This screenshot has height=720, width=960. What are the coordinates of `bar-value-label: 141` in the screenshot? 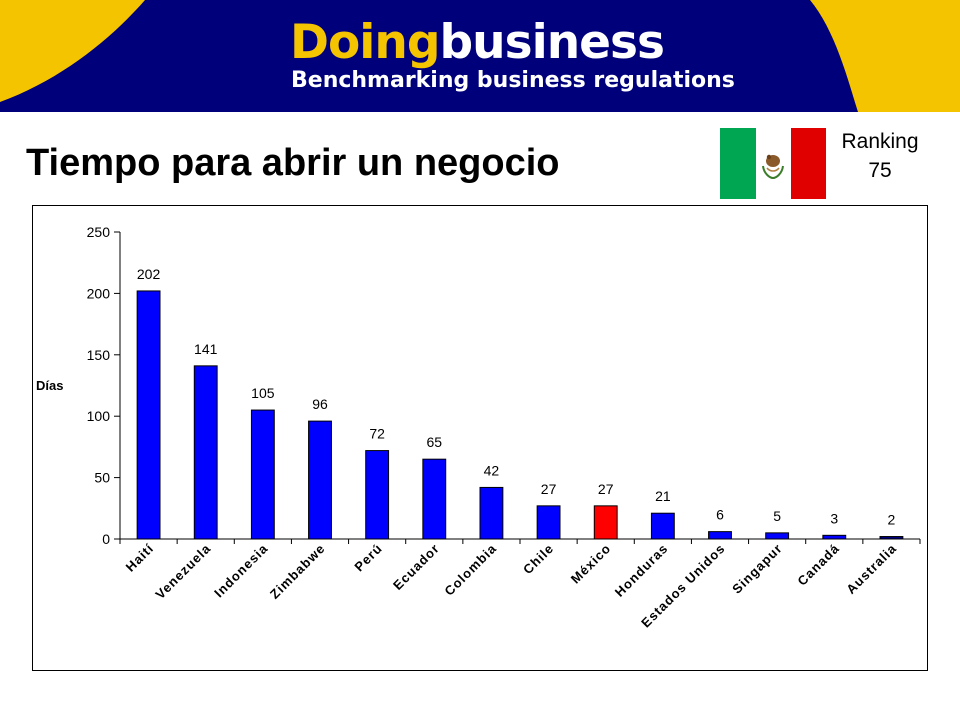 It's located at (206, 349).